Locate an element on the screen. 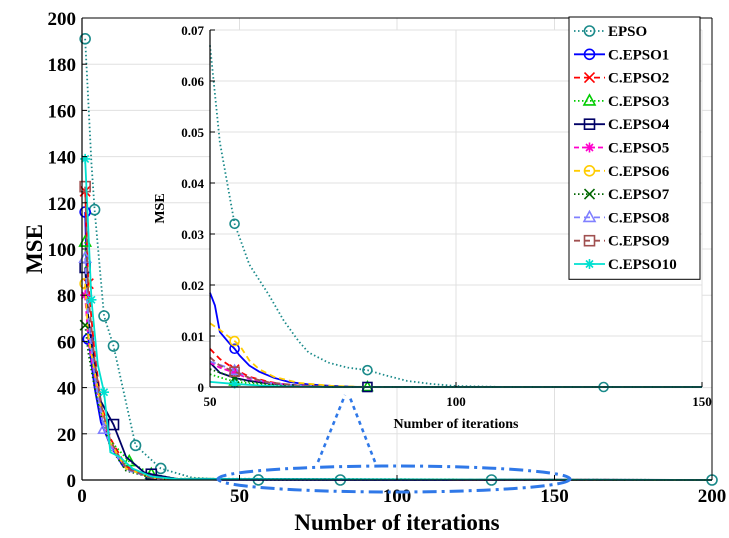 The width and height of the screenshot is (729, 538). legend-entry-label: C.EPSO7 is located at coordinates (639, 195).